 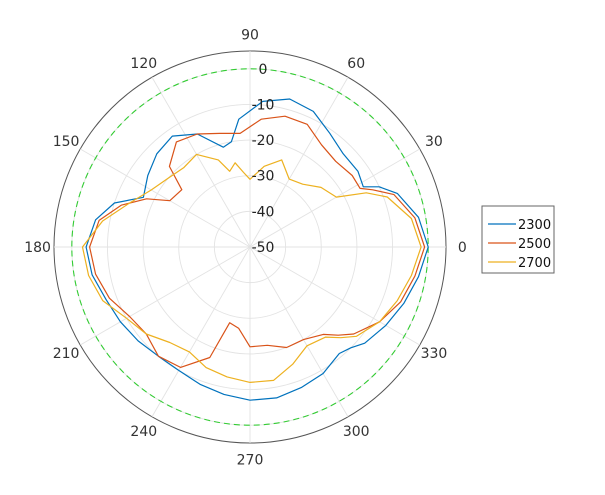 What do you see at coordinates (263, 105) in the screenshot?
I see `radius-tick-label: -10` at bounding box center [263, 105].